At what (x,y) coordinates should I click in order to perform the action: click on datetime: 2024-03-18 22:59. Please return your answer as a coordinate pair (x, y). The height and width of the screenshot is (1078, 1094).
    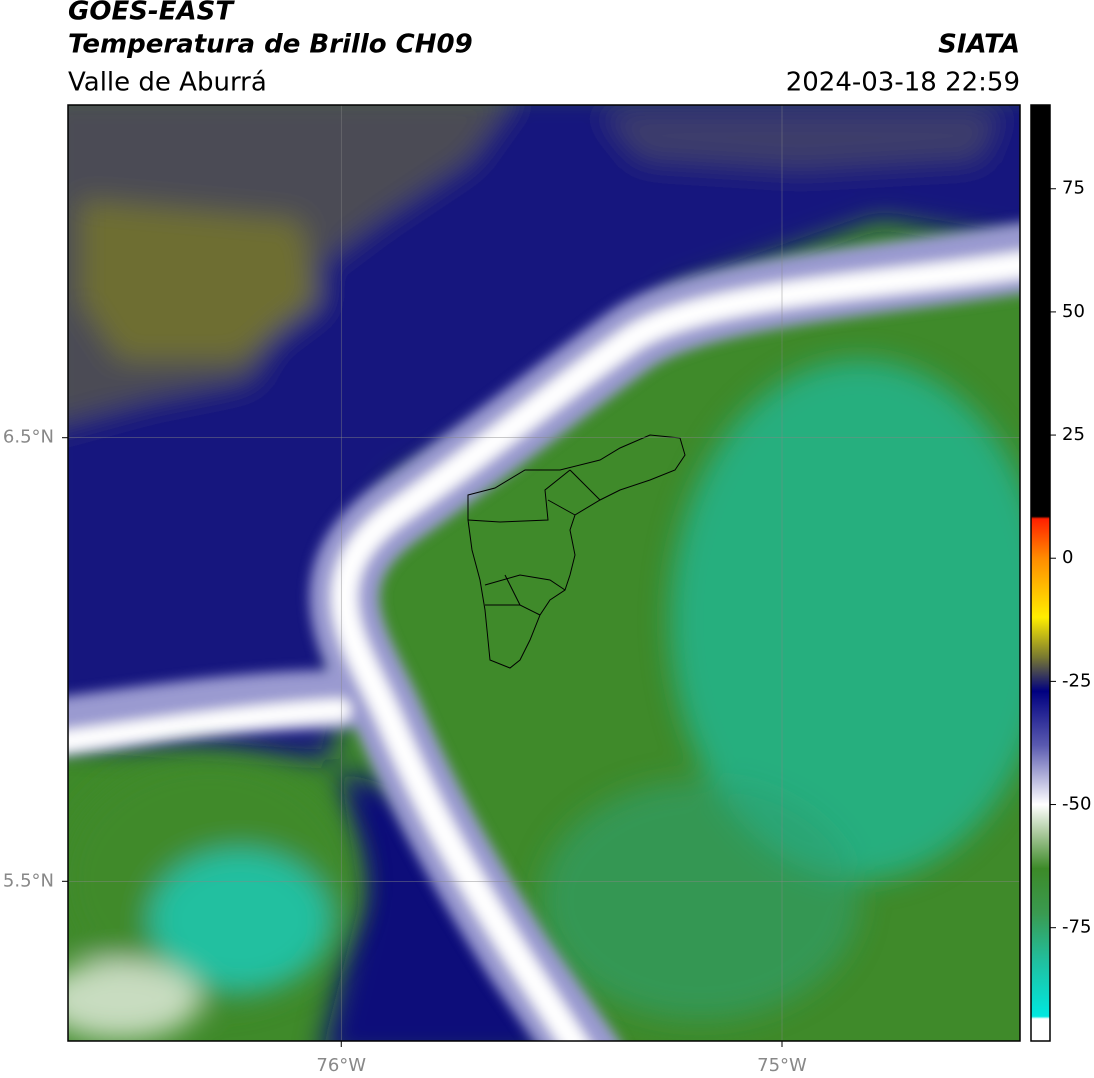
    Looking at the image, I should click on (903, 83).